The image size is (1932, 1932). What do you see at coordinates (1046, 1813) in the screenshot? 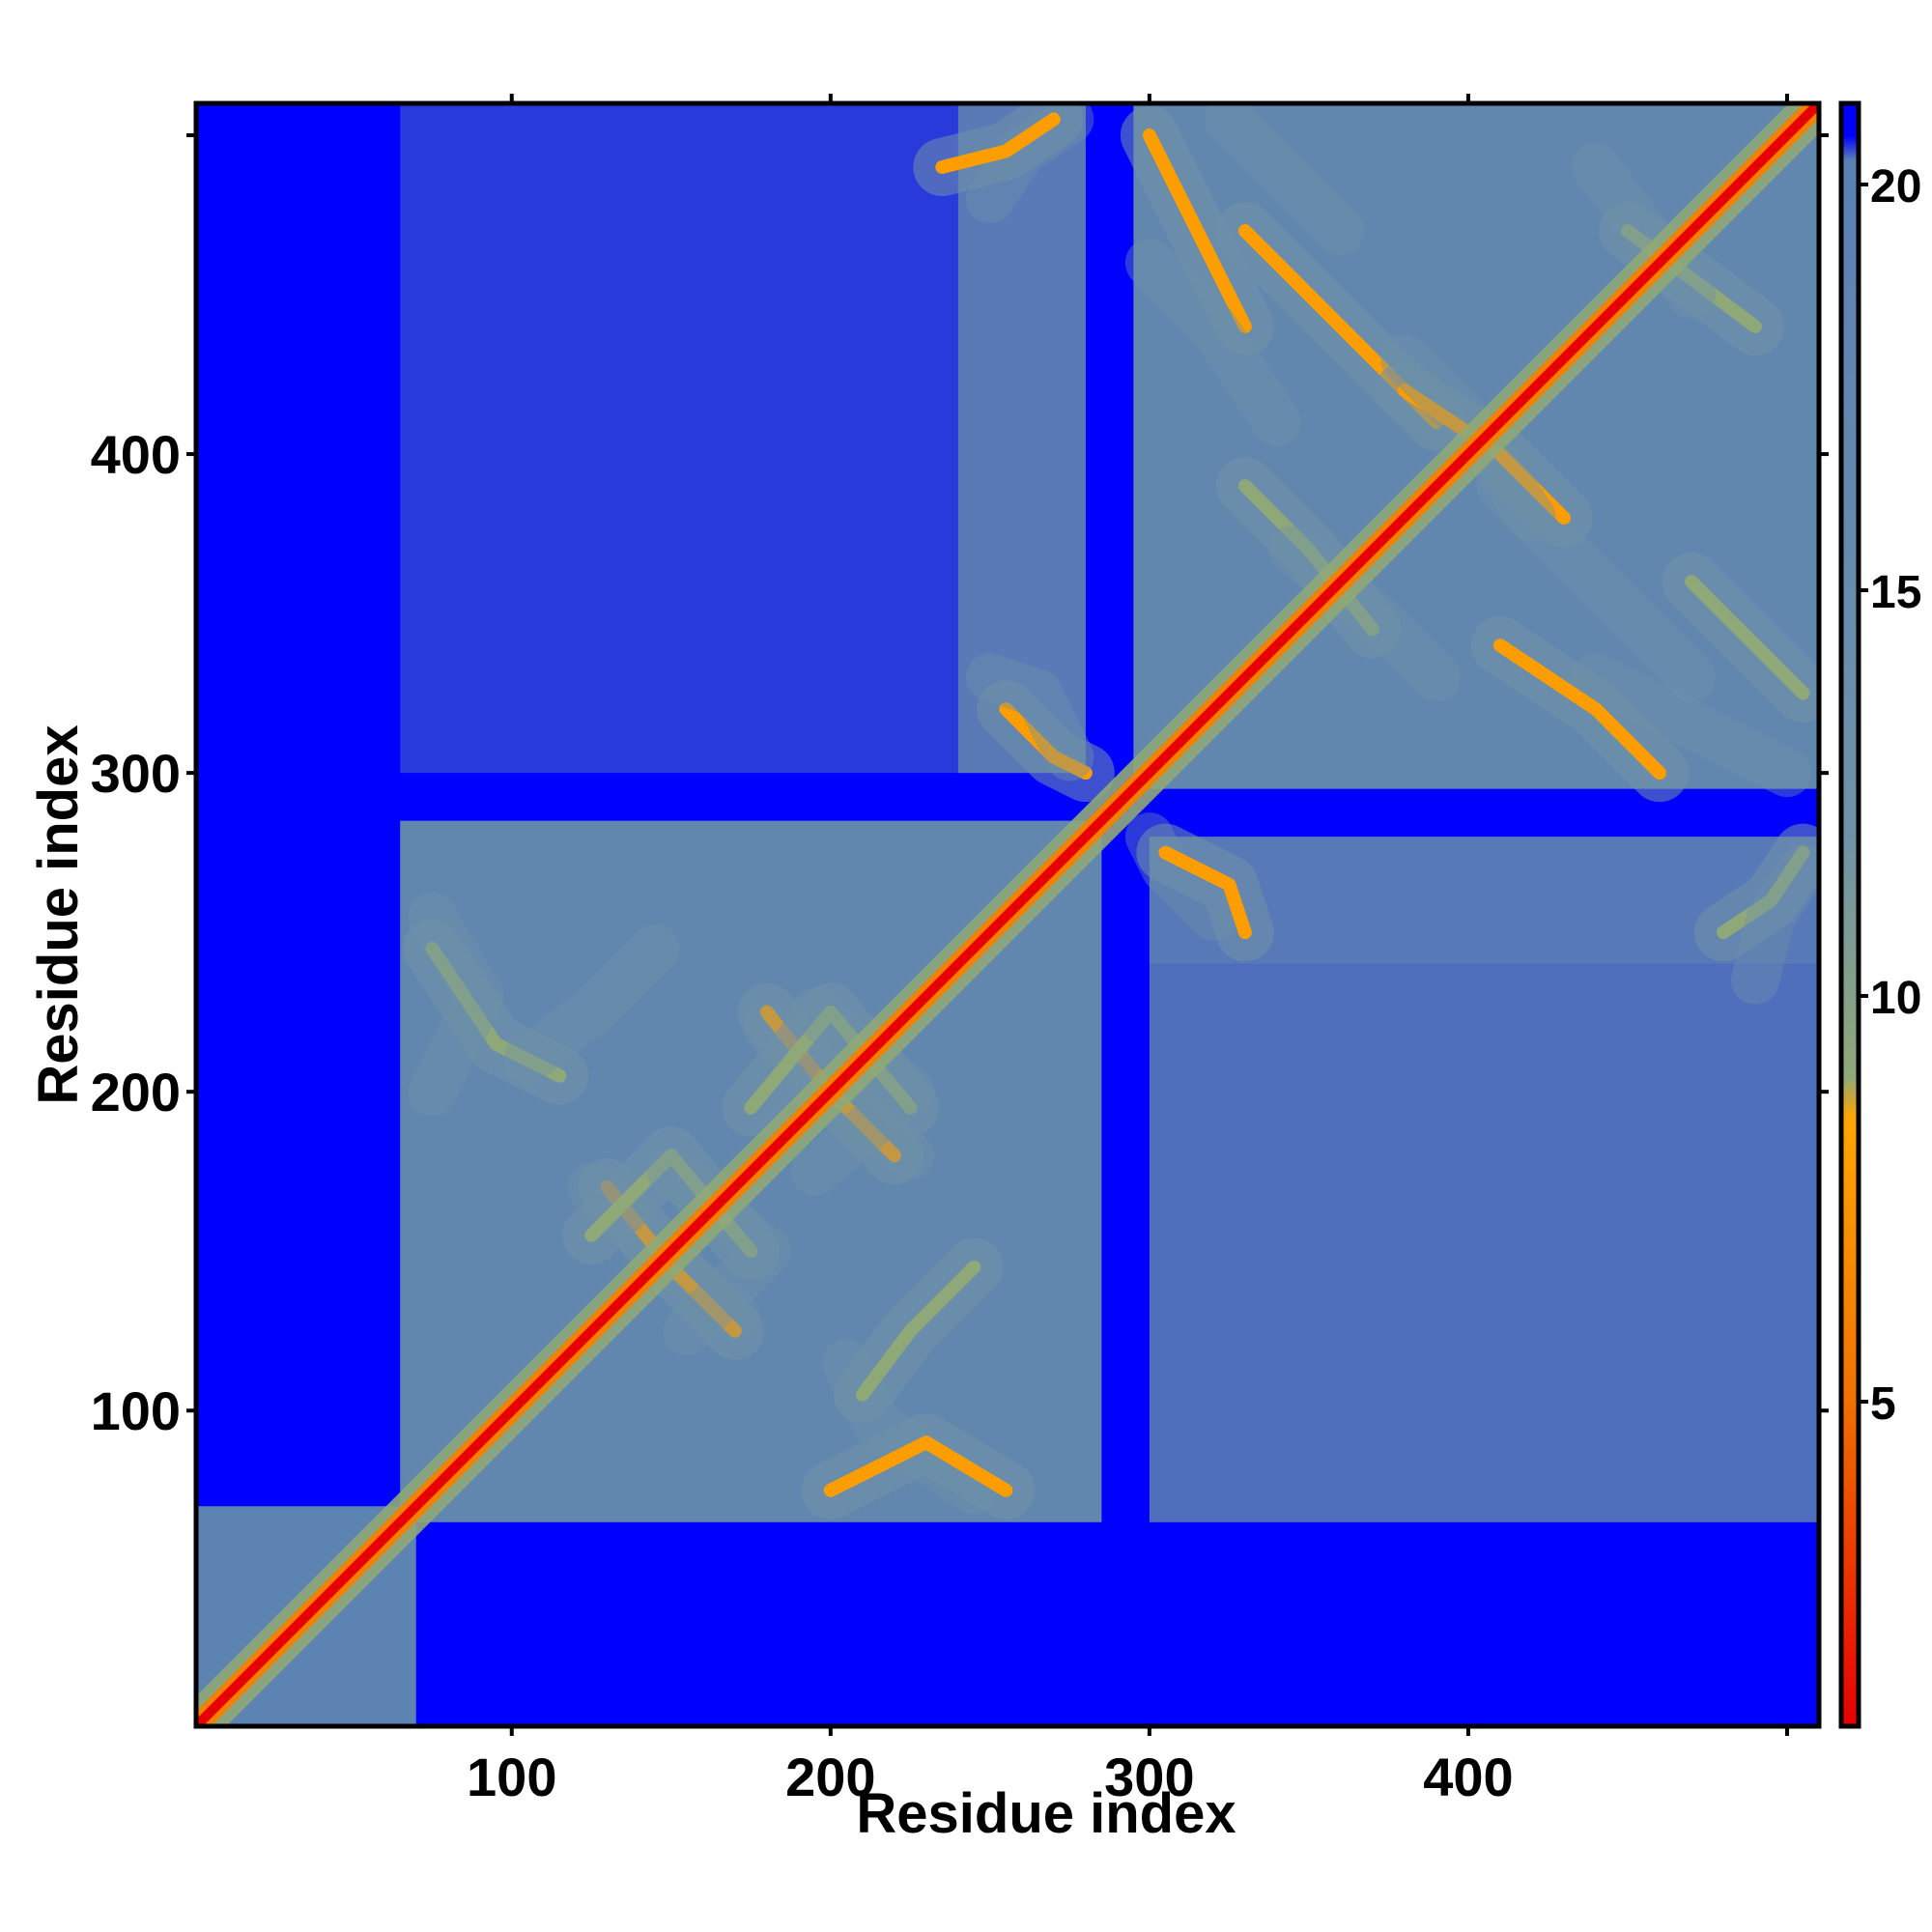
I see `x-axis-label: Residue index` at bounding box center [1046, 1813].